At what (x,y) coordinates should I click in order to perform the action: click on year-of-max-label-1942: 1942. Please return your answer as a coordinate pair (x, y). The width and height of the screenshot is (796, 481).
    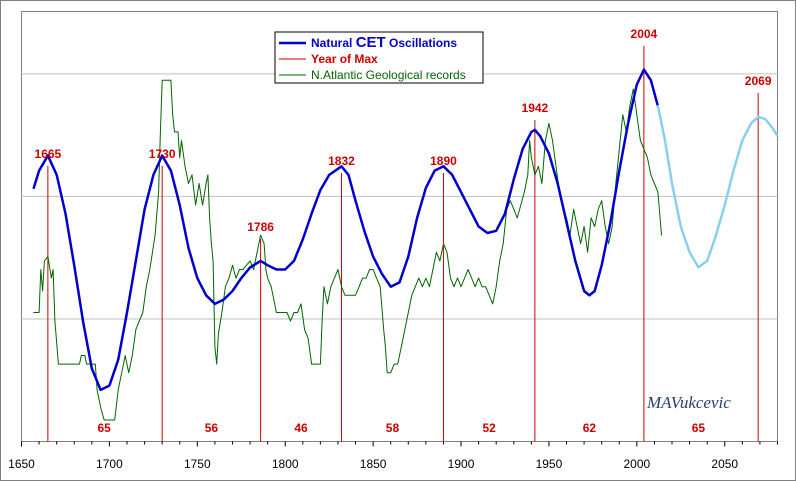
    Looking at the image, I should click on (535, 108).